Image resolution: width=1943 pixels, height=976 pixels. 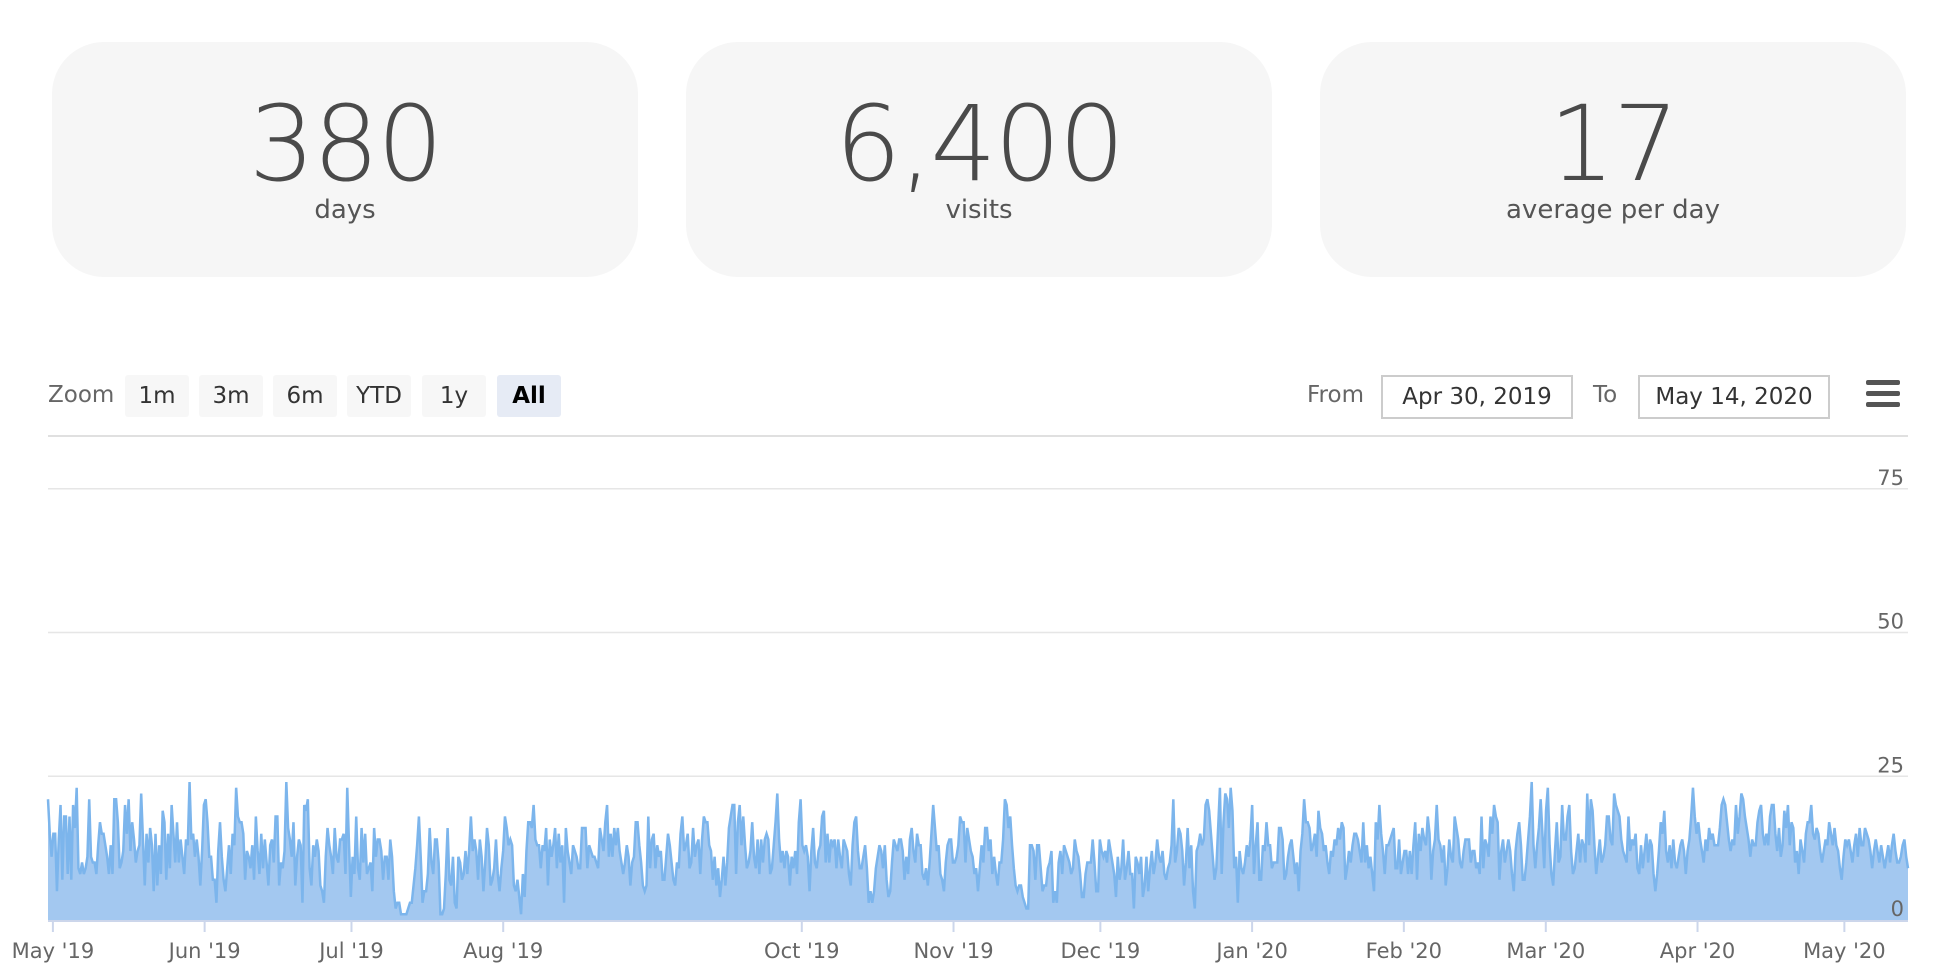 I want to click on stat-value: 380, so click(x=346, y=144).